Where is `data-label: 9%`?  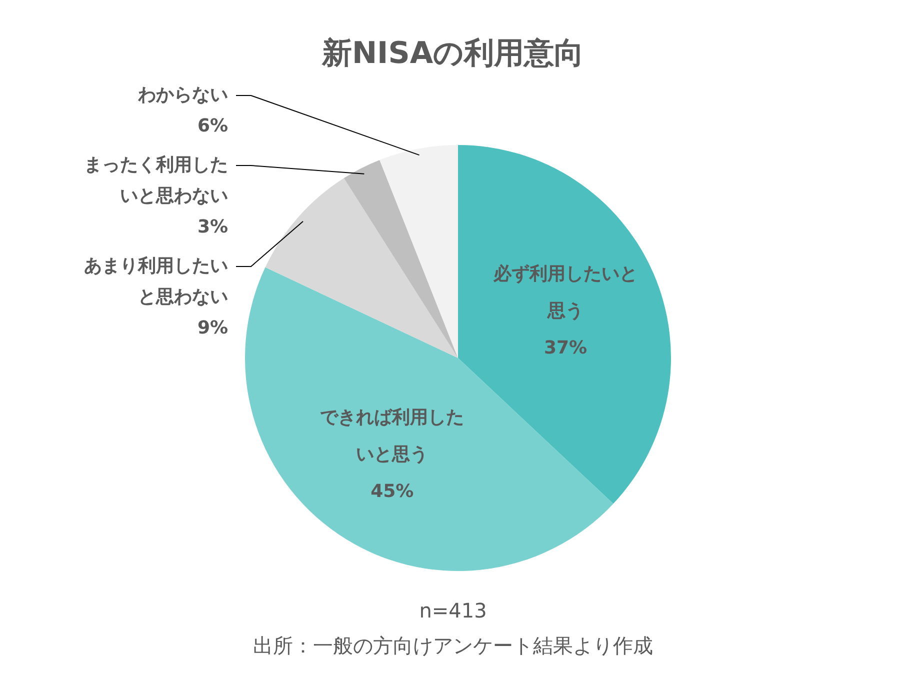 data-label: 9% is located at coordinates (212, 327).